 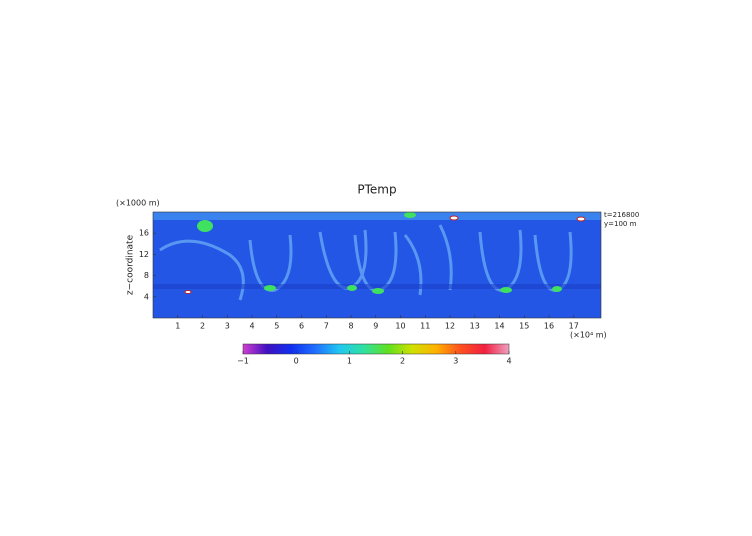 I want to click on field-background, so click(x=377, y=265).